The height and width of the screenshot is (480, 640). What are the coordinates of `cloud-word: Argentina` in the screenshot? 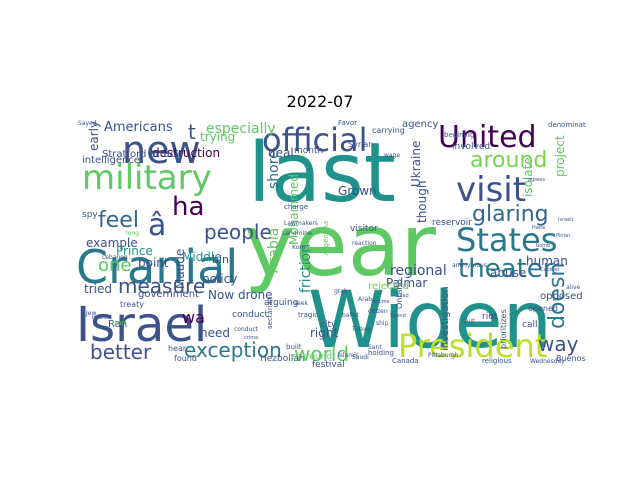 It's located at (326, 238).